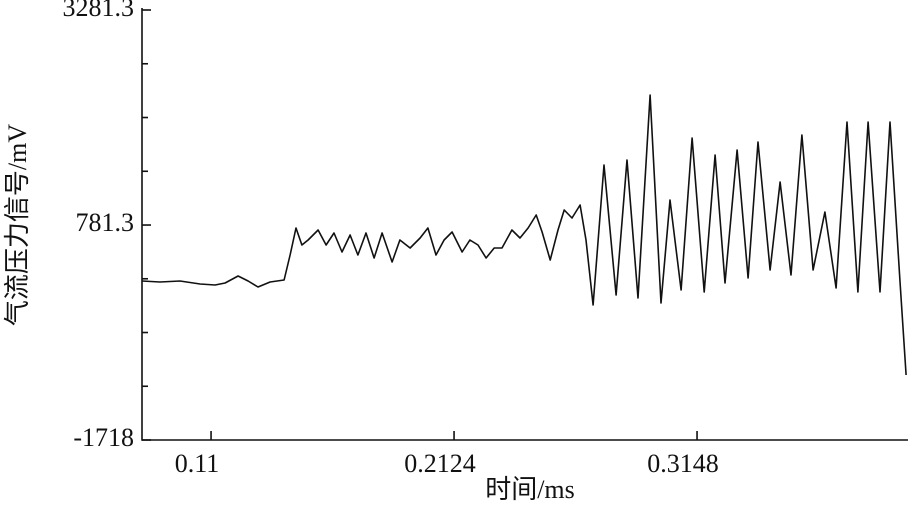 The height and width of the screenshot is (507, 915). I want to click on x-tick-label: 0.11, so click(197, 463).